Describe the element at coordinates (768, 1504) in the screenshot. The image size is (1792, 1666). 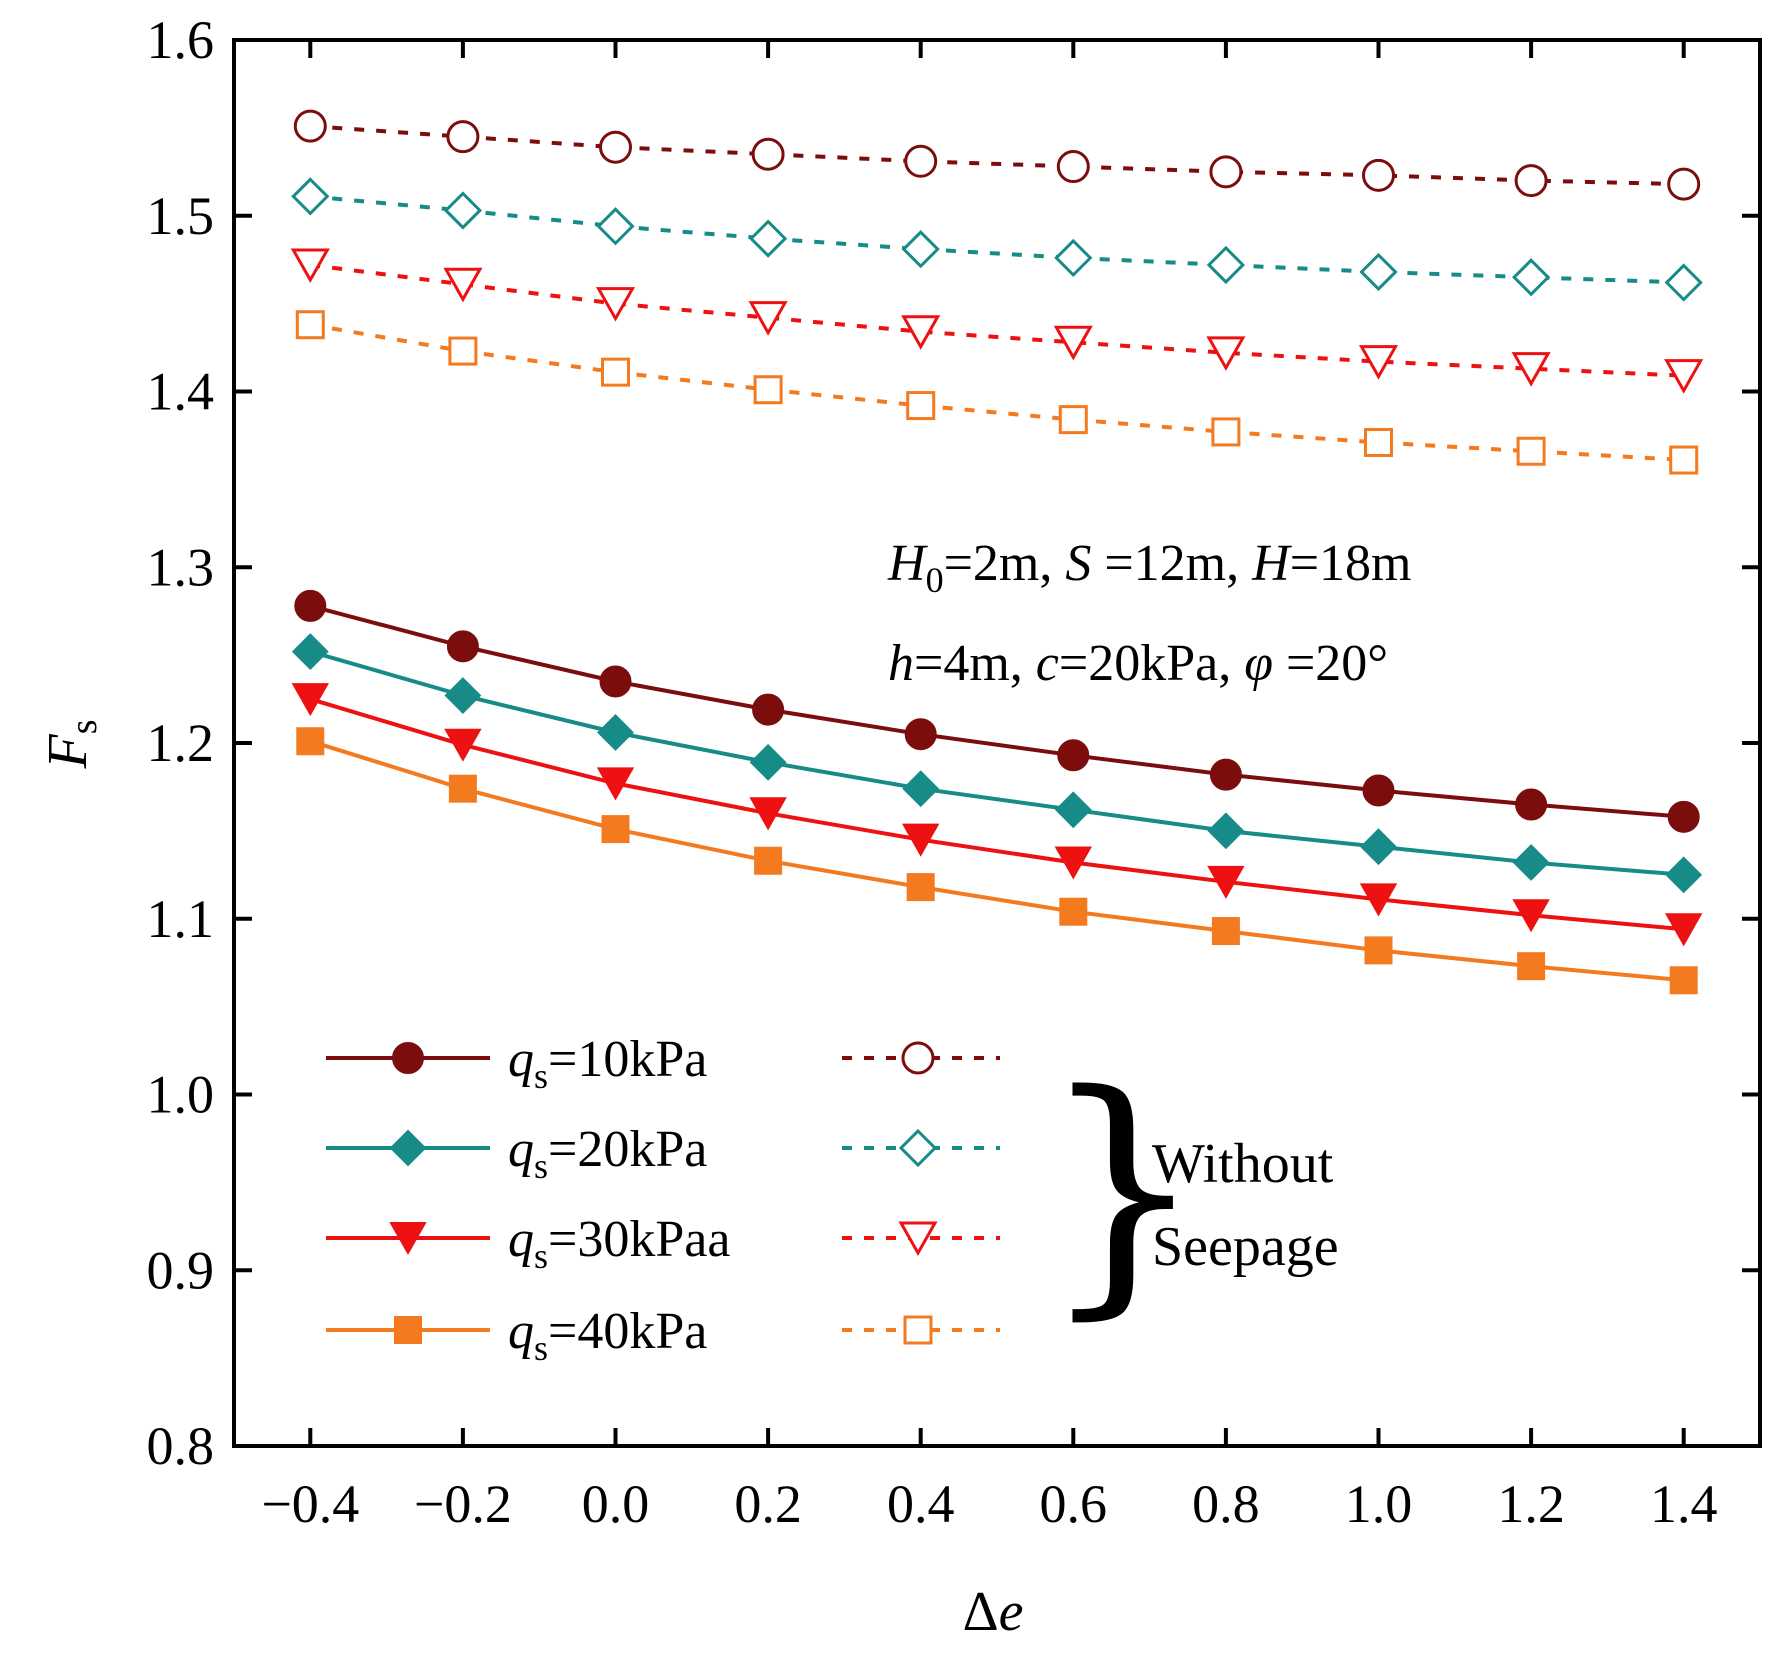
I see `x-tick-label: 0.2` at that location.